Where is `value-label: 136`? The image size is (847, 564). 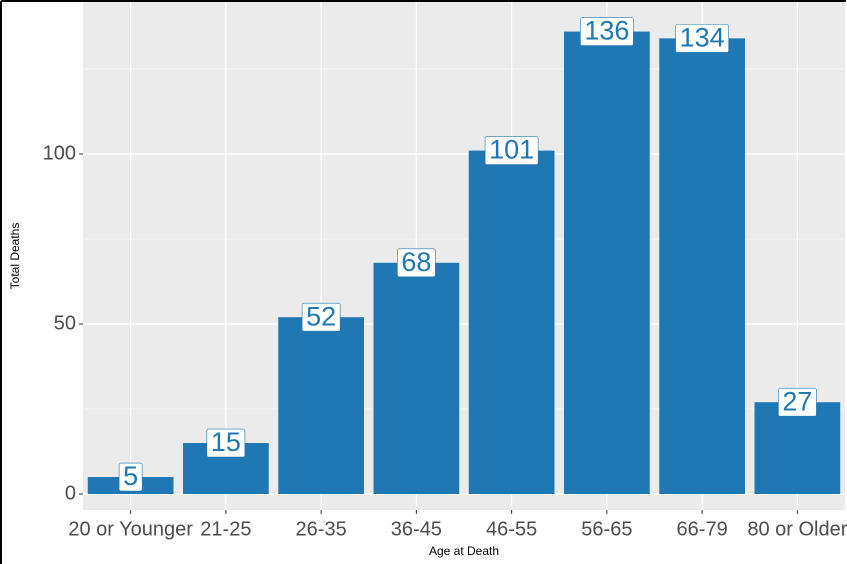 value-label: 136 is located at coordinates (606, 31).